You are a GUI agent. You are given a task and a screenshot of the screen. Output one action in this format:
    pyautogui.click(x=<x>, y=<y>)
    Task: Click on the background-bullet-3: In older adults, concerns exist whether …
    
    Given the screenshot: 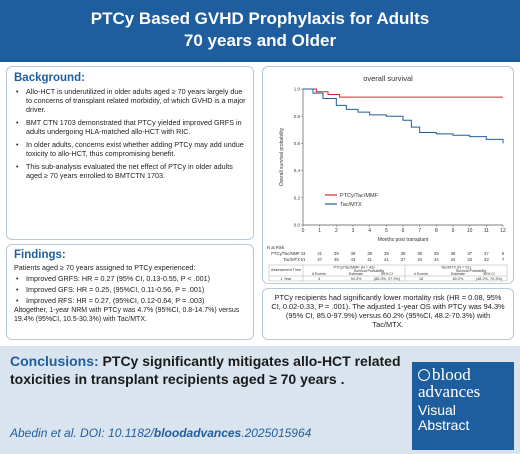 What is the action you would take?
    pyautogui.click(x=130, y=149)
    